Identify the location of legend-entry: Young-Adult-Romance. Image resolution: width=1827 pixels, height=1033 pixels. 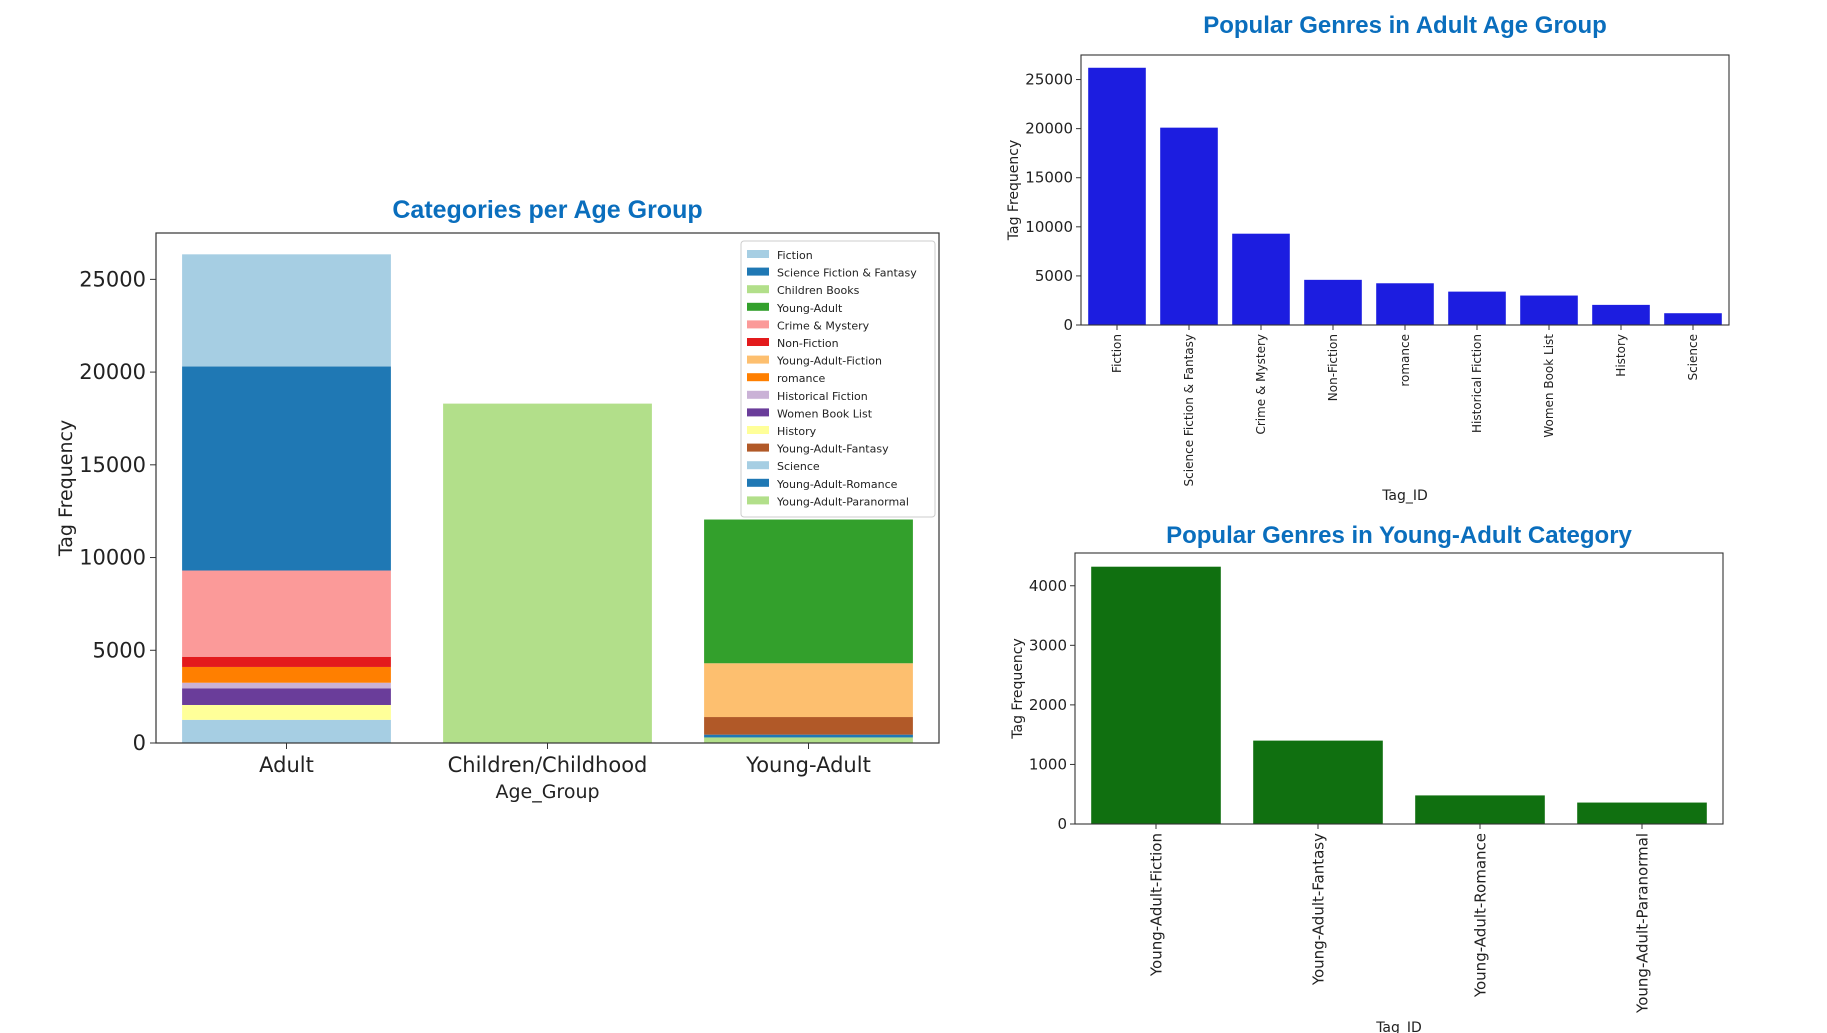
(837, 484).